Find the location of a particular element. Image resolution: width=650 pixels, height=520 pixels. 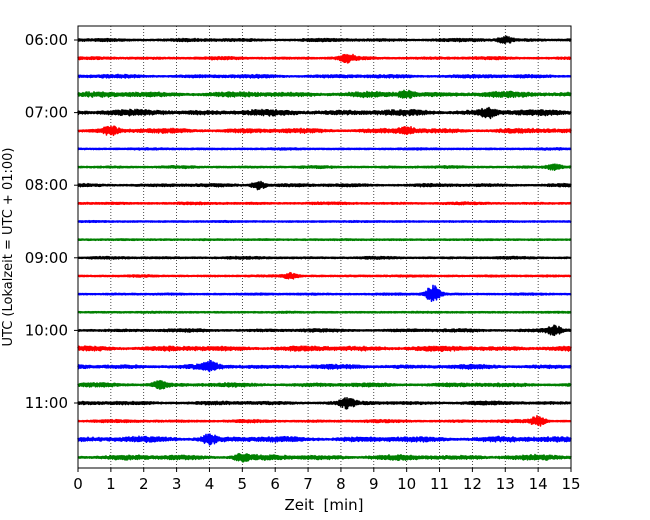

y-axis-label: UTC (Lokalzeit = UTC + 01:00) is located at coordinates (8, 247).